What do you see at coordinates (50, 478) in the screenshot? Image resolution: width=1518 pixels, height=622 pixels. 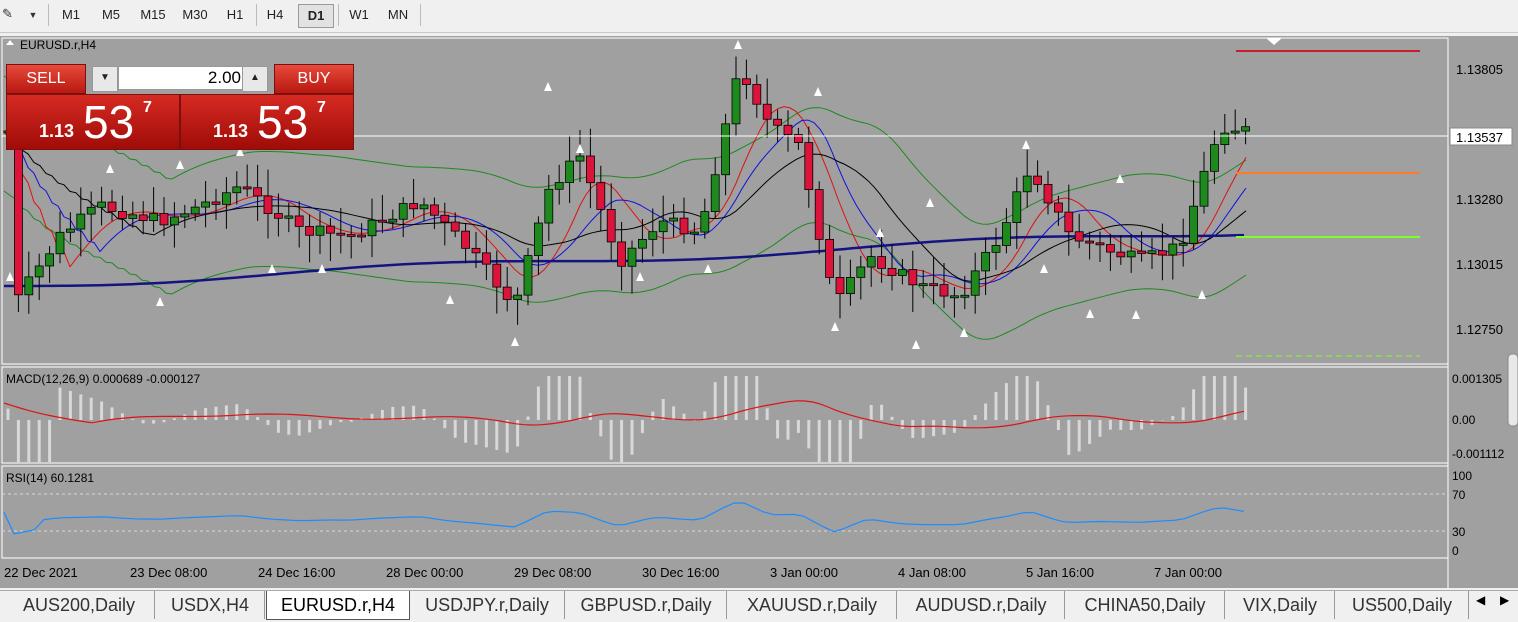 I see `rsi-label: RSI(14) 60.1281` at bounding box center [50, 478].